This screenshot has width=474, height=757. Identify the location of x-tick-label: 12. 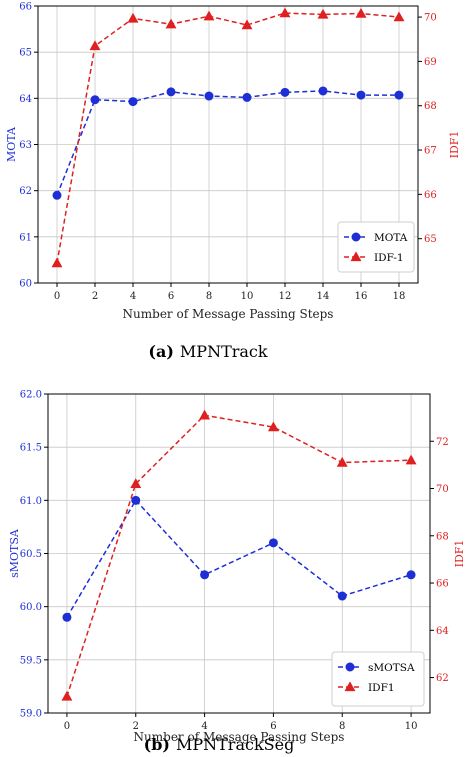
(285, 296).